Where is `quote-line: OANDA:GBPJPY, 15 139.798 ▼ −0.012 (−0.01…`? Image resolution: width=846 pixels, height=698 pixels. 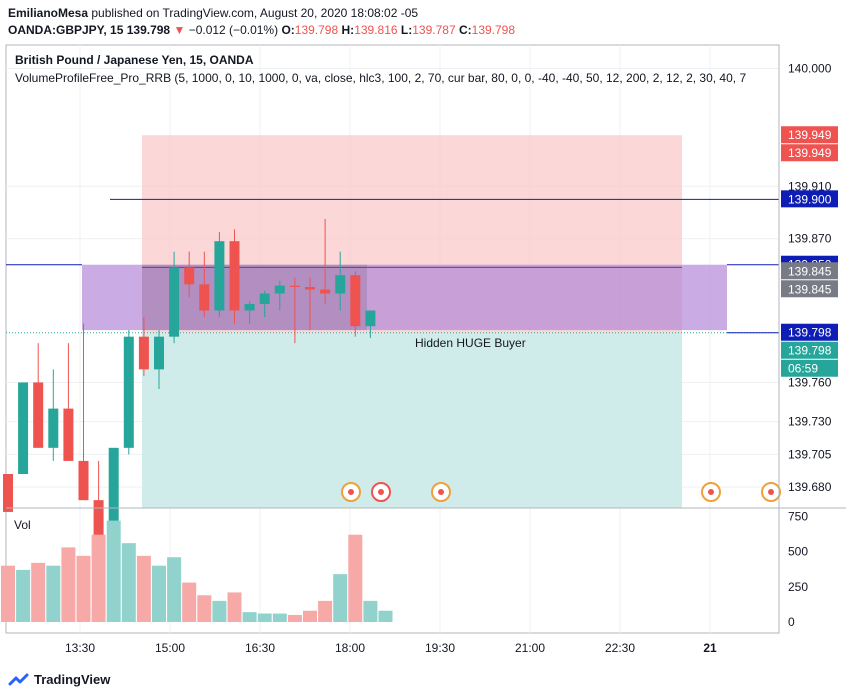
quote-line: OANDA:GBPJPY, 15 139.798 ▼ −0.012 (−0.01… is located at coordinates (261, 30).